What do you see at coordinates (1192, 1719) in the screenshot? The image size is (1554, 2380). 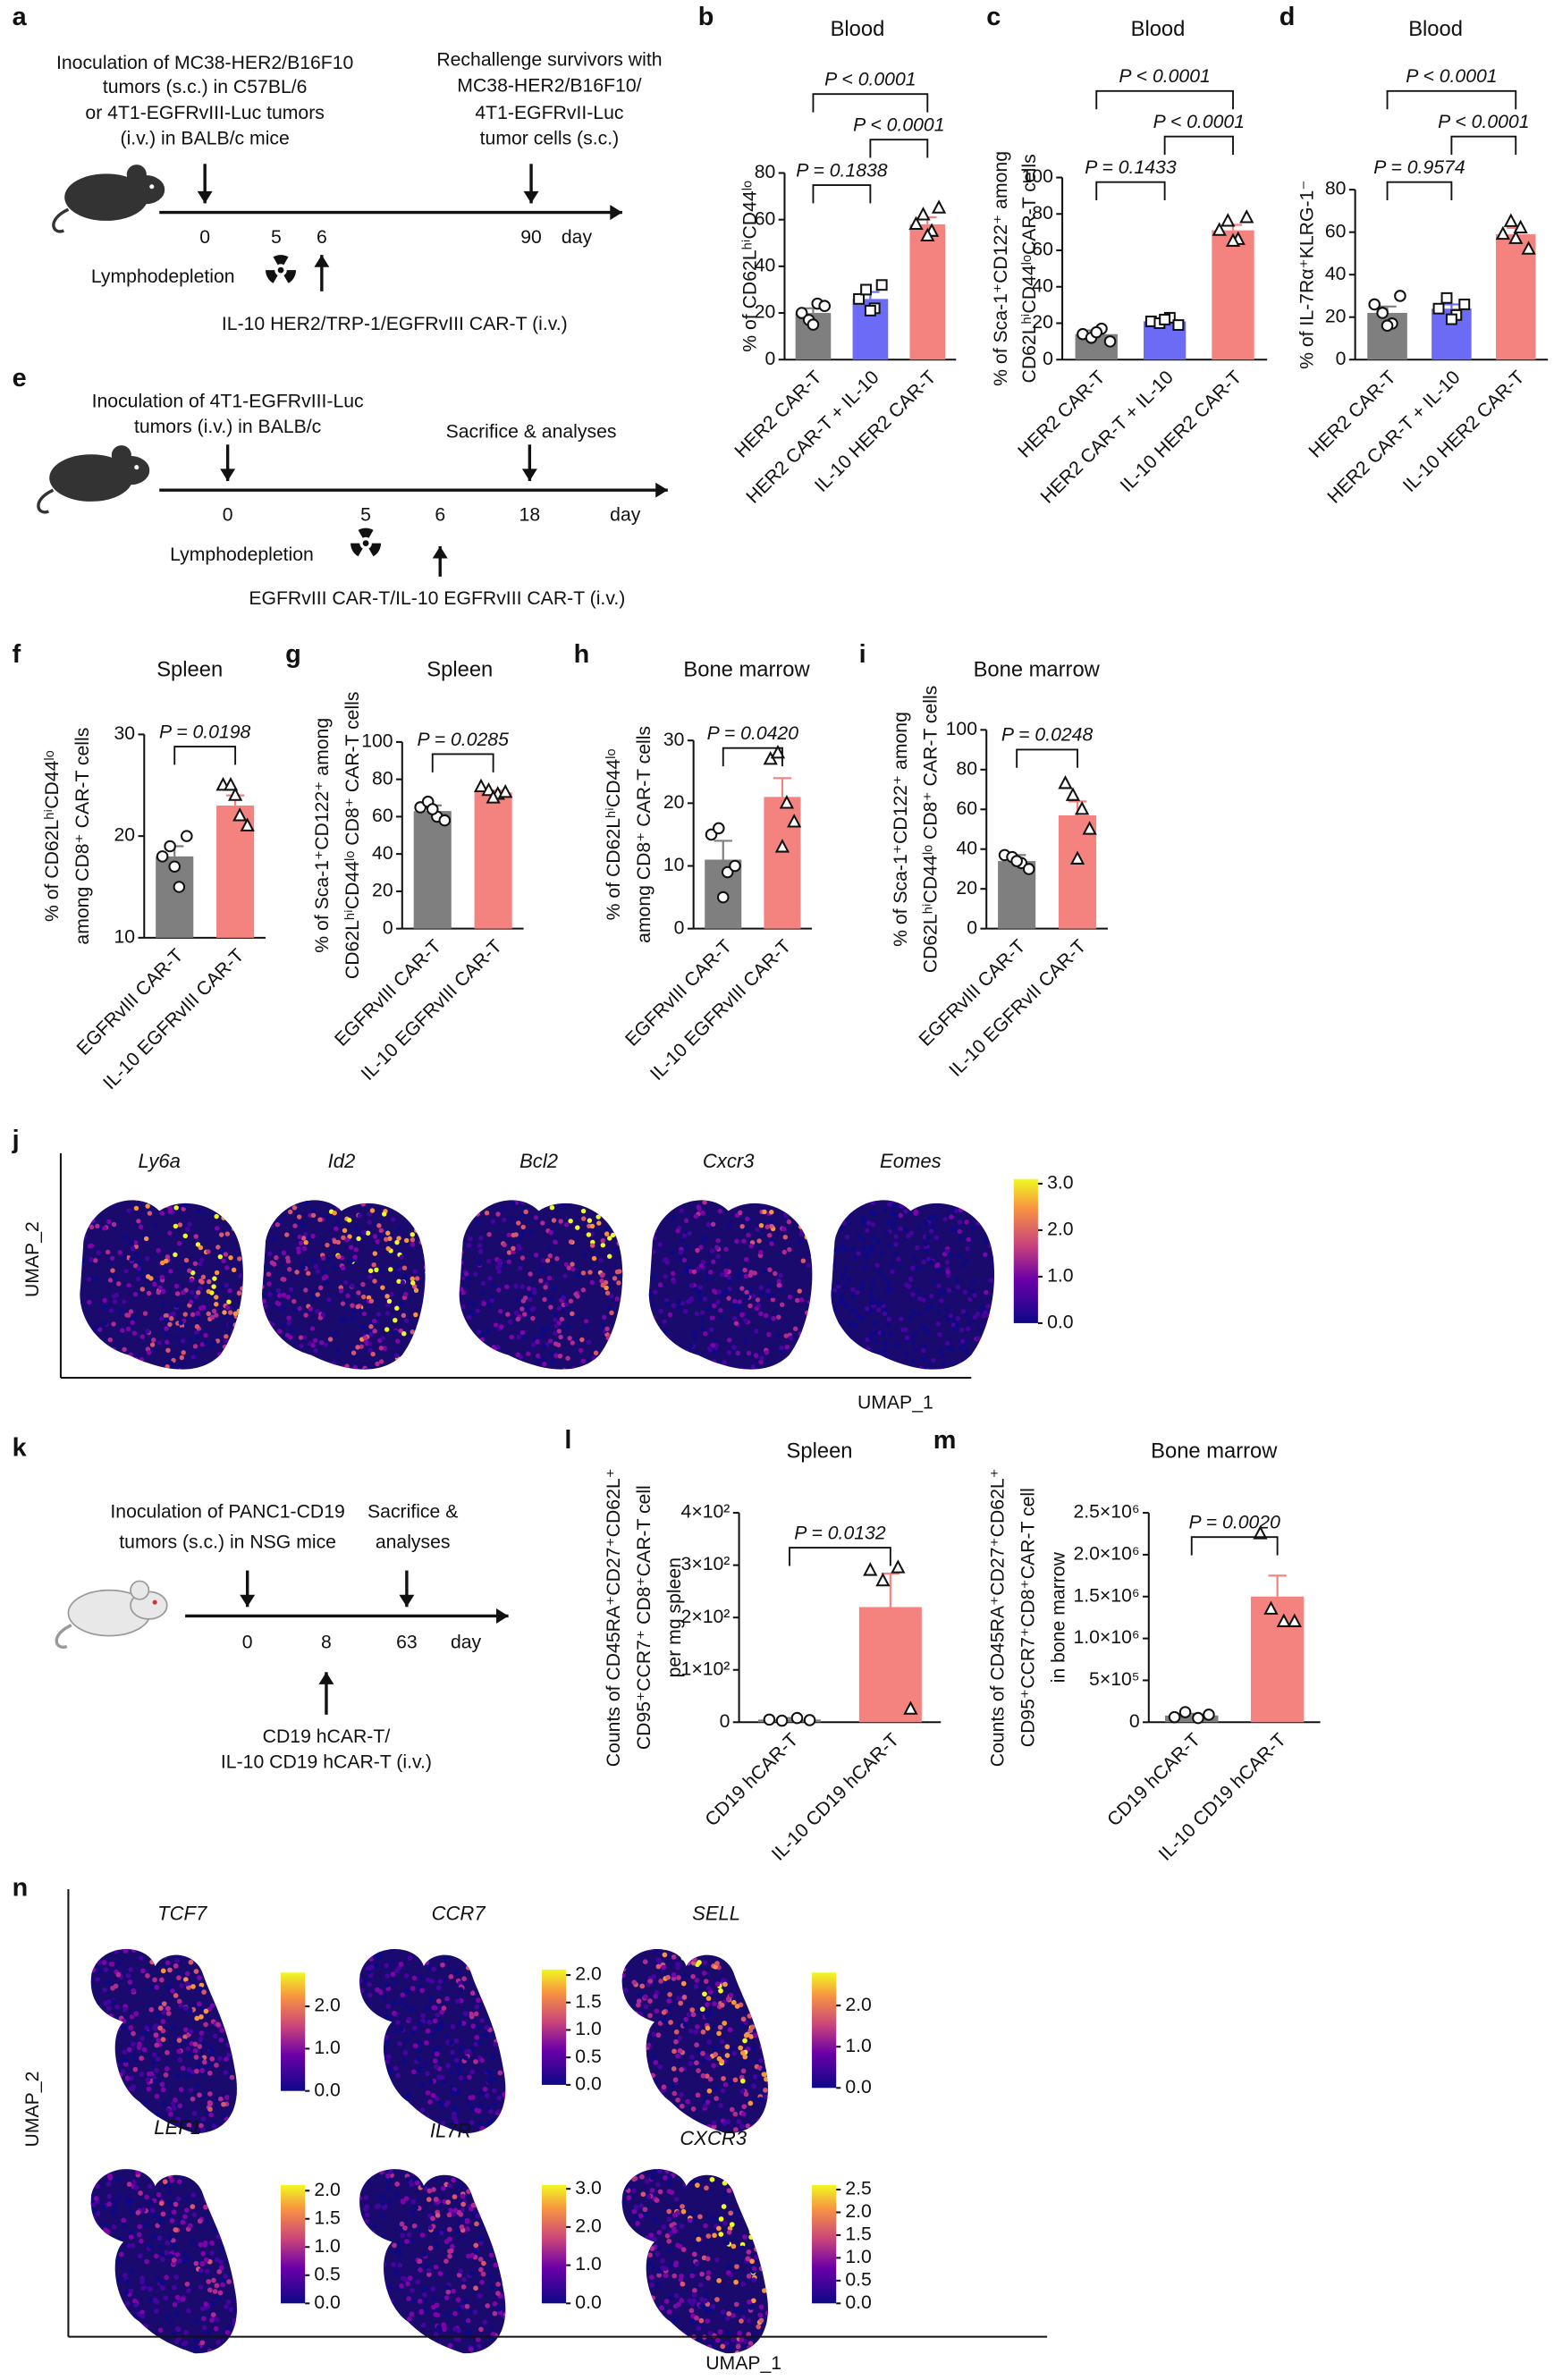 I see `bar` at bounding box center [1192, 1719].